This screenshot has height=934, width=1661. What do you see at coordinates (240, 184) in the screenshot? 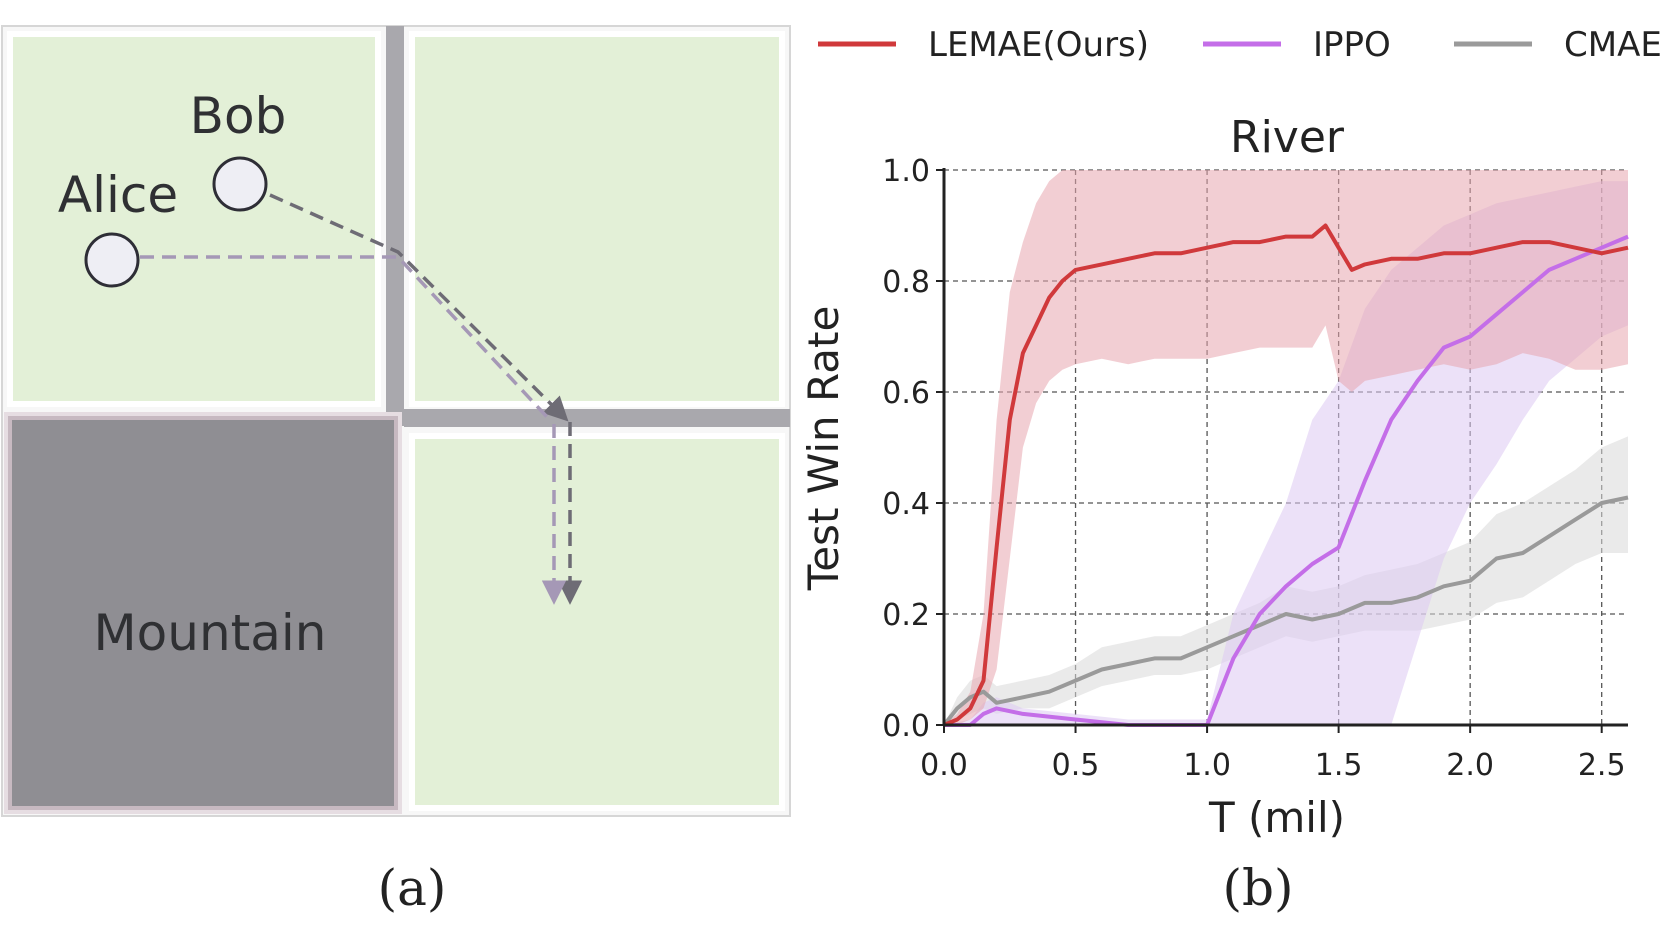
I see `agent-bob-circle` at bounding box center [240, 184].